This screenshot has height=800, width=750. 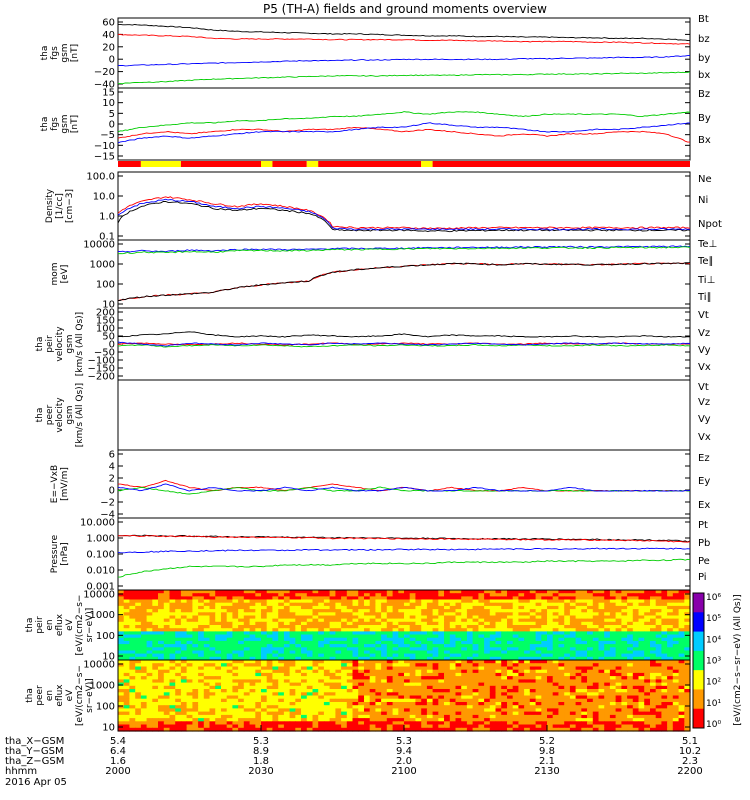 I want to click on x-tick-label: 9.4, so click(x=404, y=751).